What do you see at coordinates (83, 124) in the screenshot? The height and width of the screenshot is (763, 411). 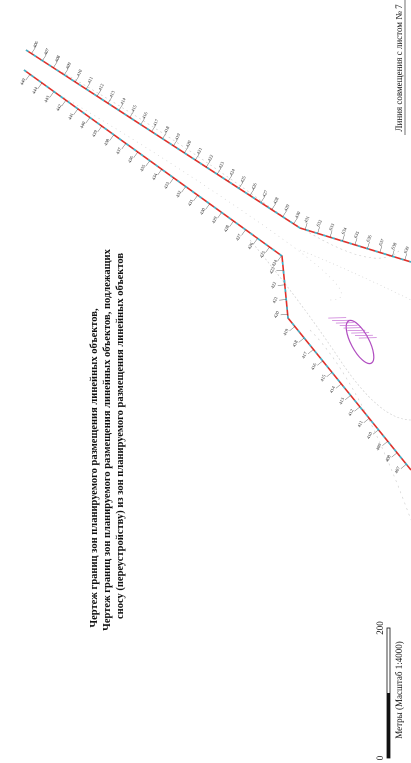 I see `point-label: 440` at bounding box center [83, 124].